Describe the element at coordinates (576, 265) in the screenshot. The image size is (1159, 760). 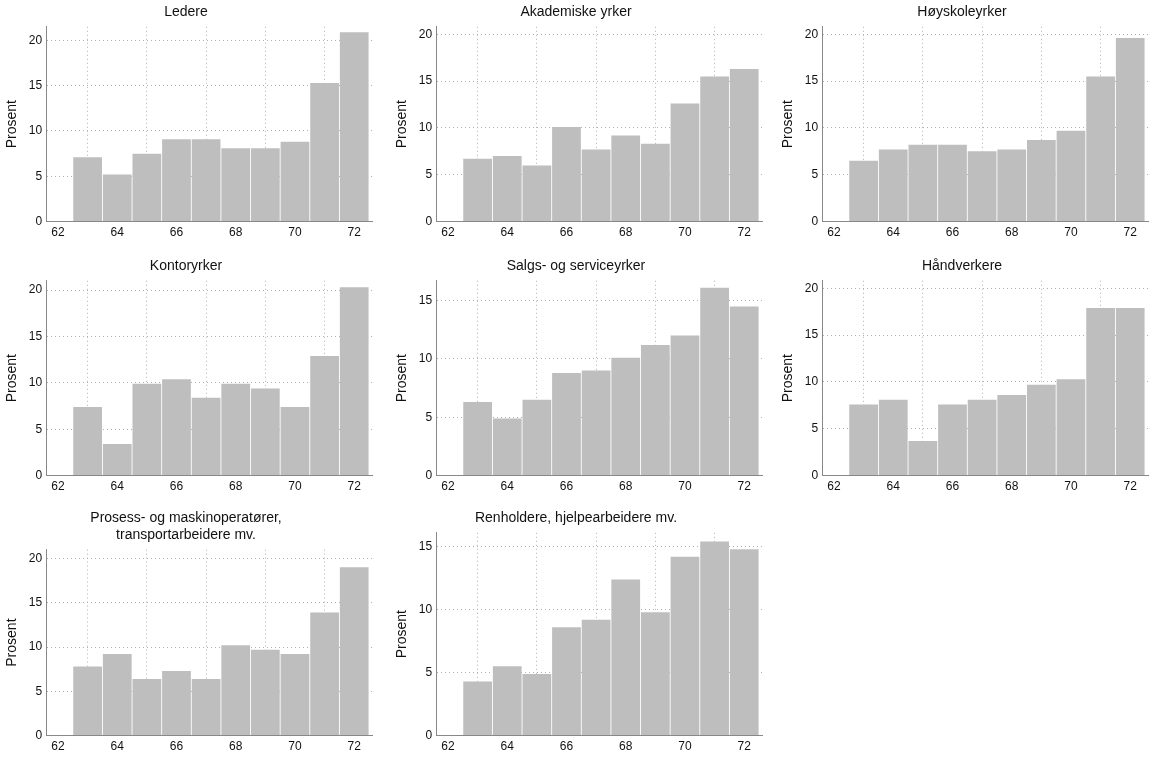
I see `chart-title: Salgs- og serviceyrker` at that location.